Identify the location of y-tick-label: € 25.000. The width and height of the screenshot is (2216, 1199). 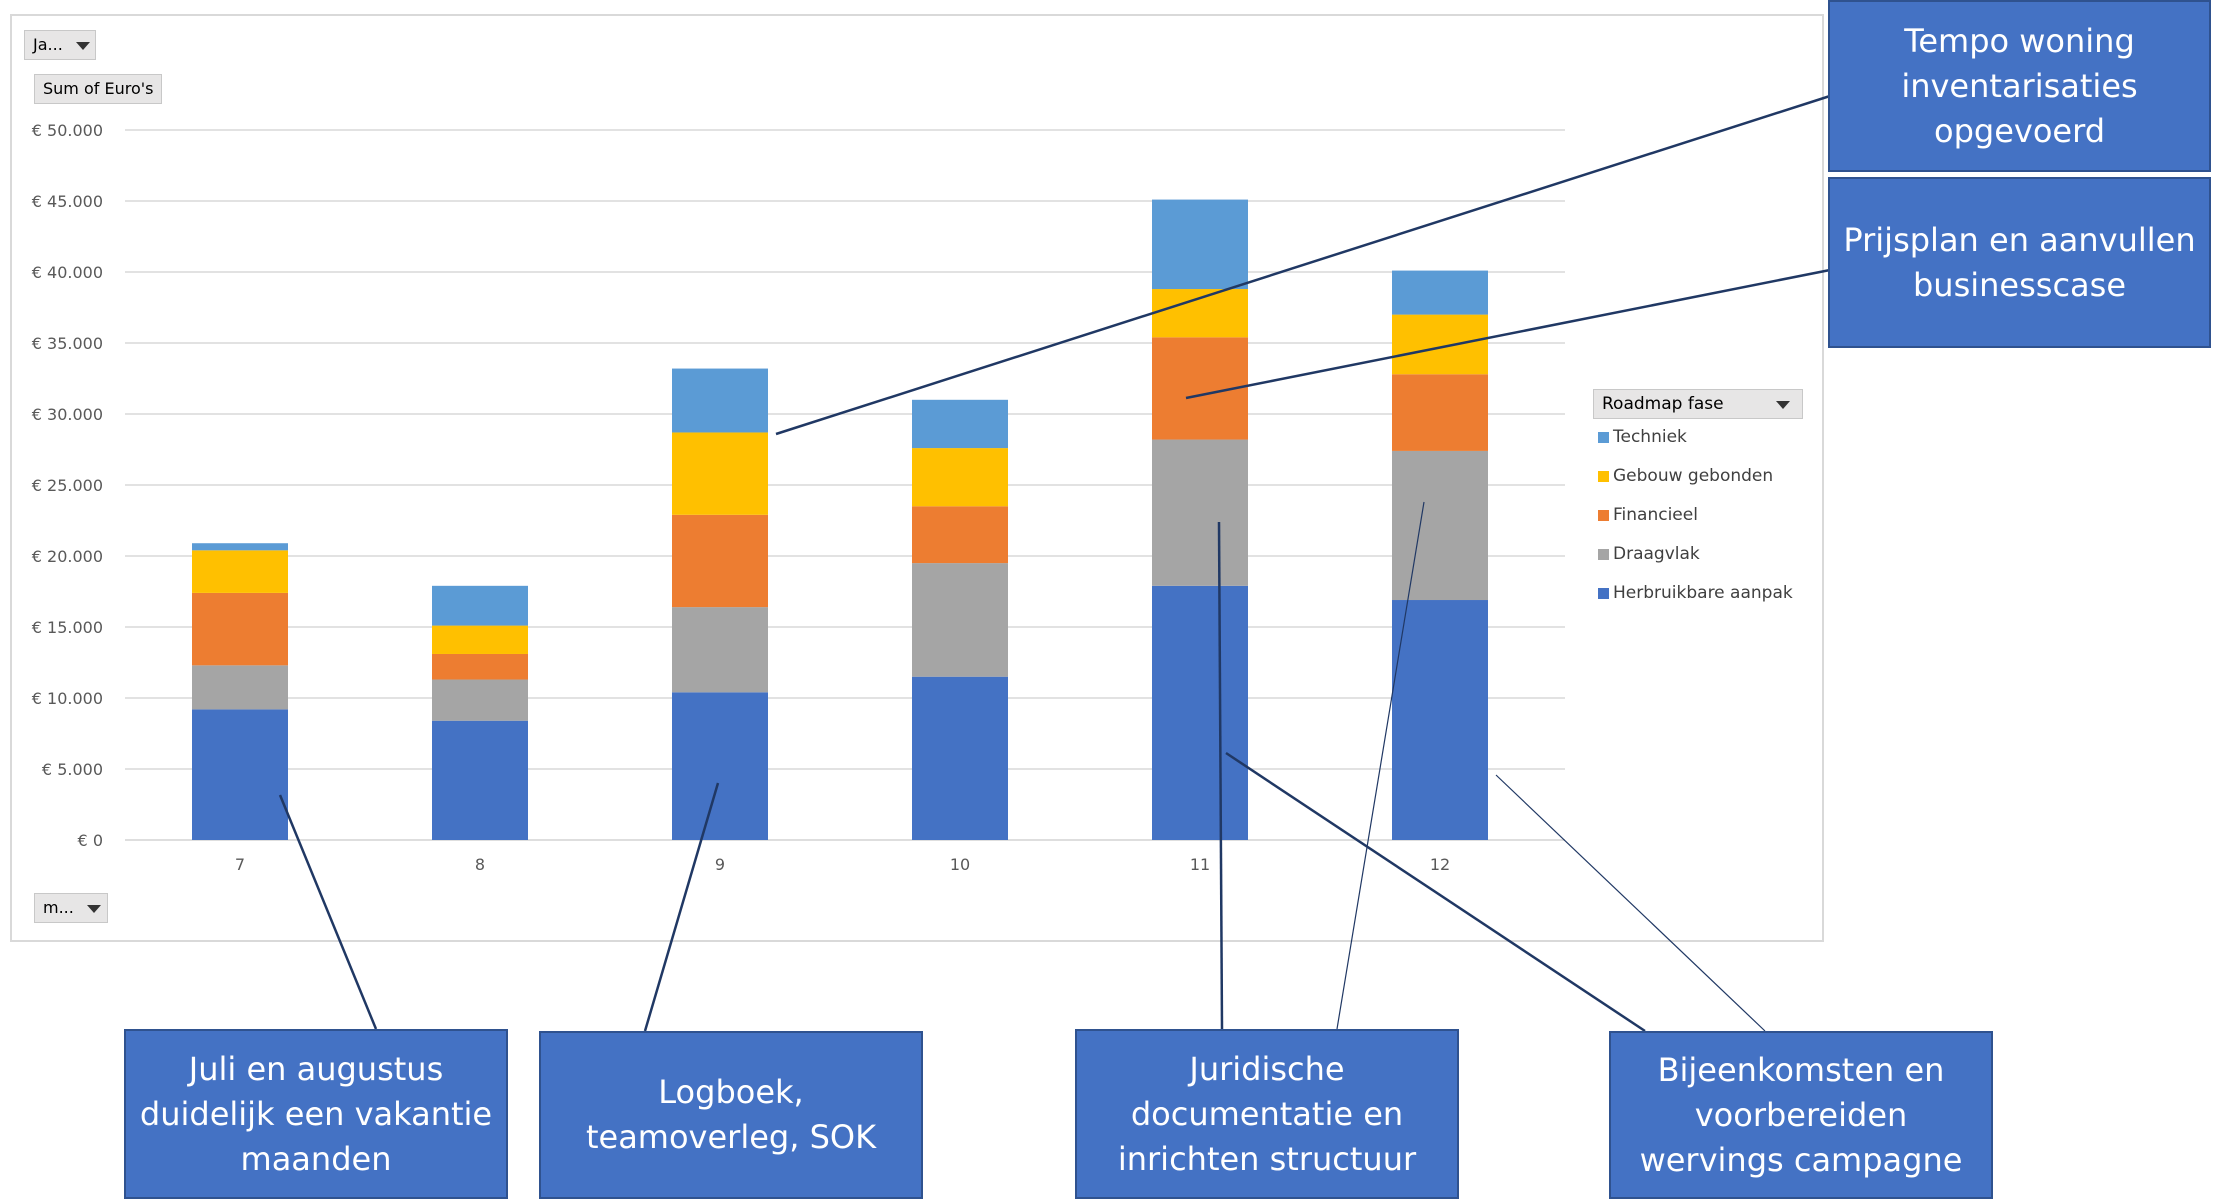
(67, 485).